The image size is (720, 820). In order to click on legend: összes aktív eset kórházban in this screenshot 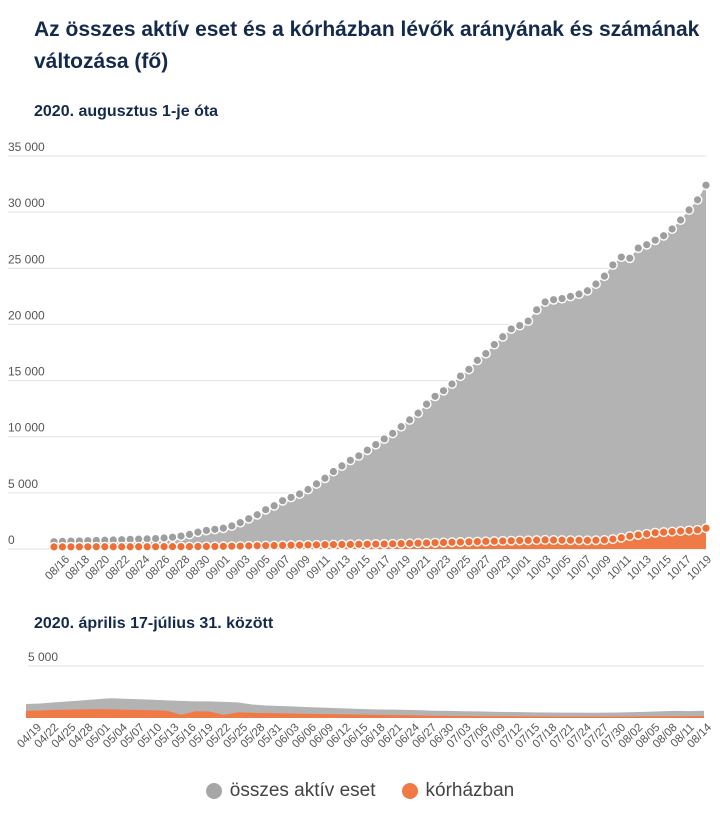, I will do `click(360, 791)`.